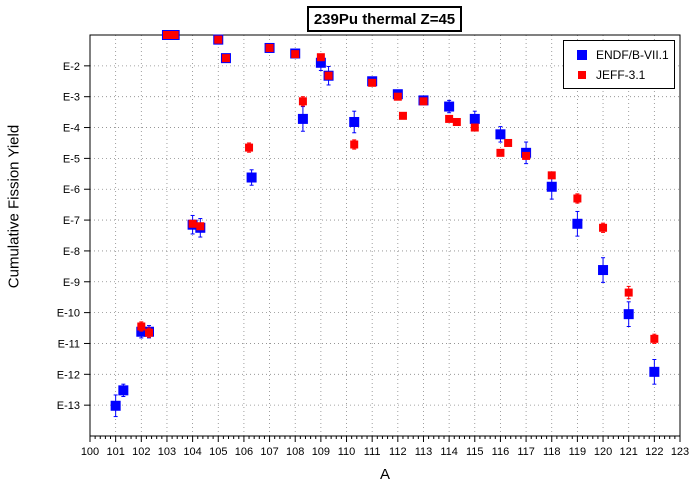 This screenshot has height=500, width=700. Describe the element at coordinates (141, 452) in the screenshot. I see `x-tick-label: 102` at that location.